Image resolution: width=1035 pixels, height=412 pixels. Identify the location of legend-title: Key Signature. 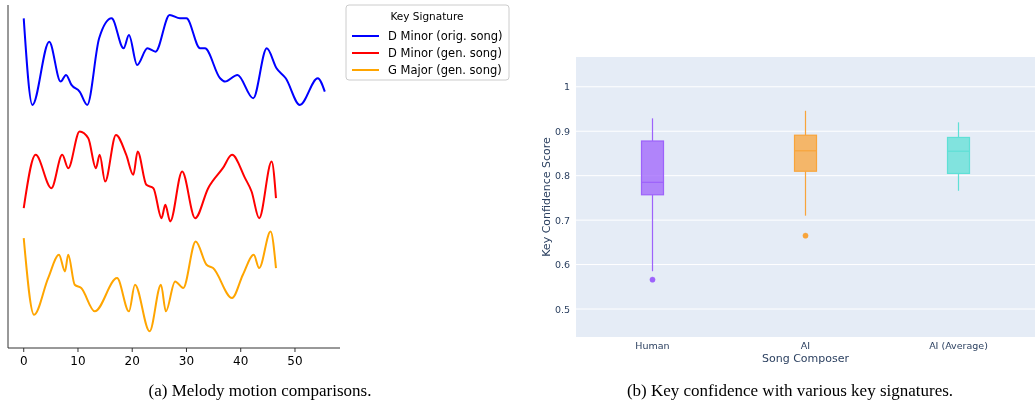
(427, 16).